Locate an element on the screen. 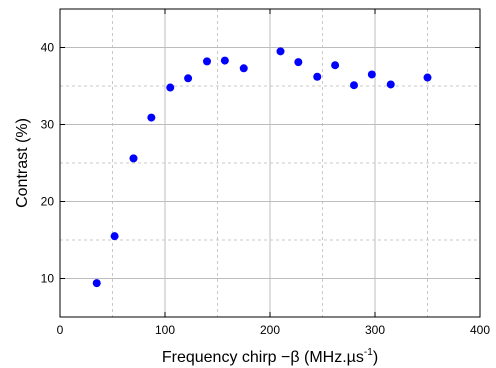 The image size is (496, 368). y-axis-label: Contrast (%) is located at coordinates (22, 163).